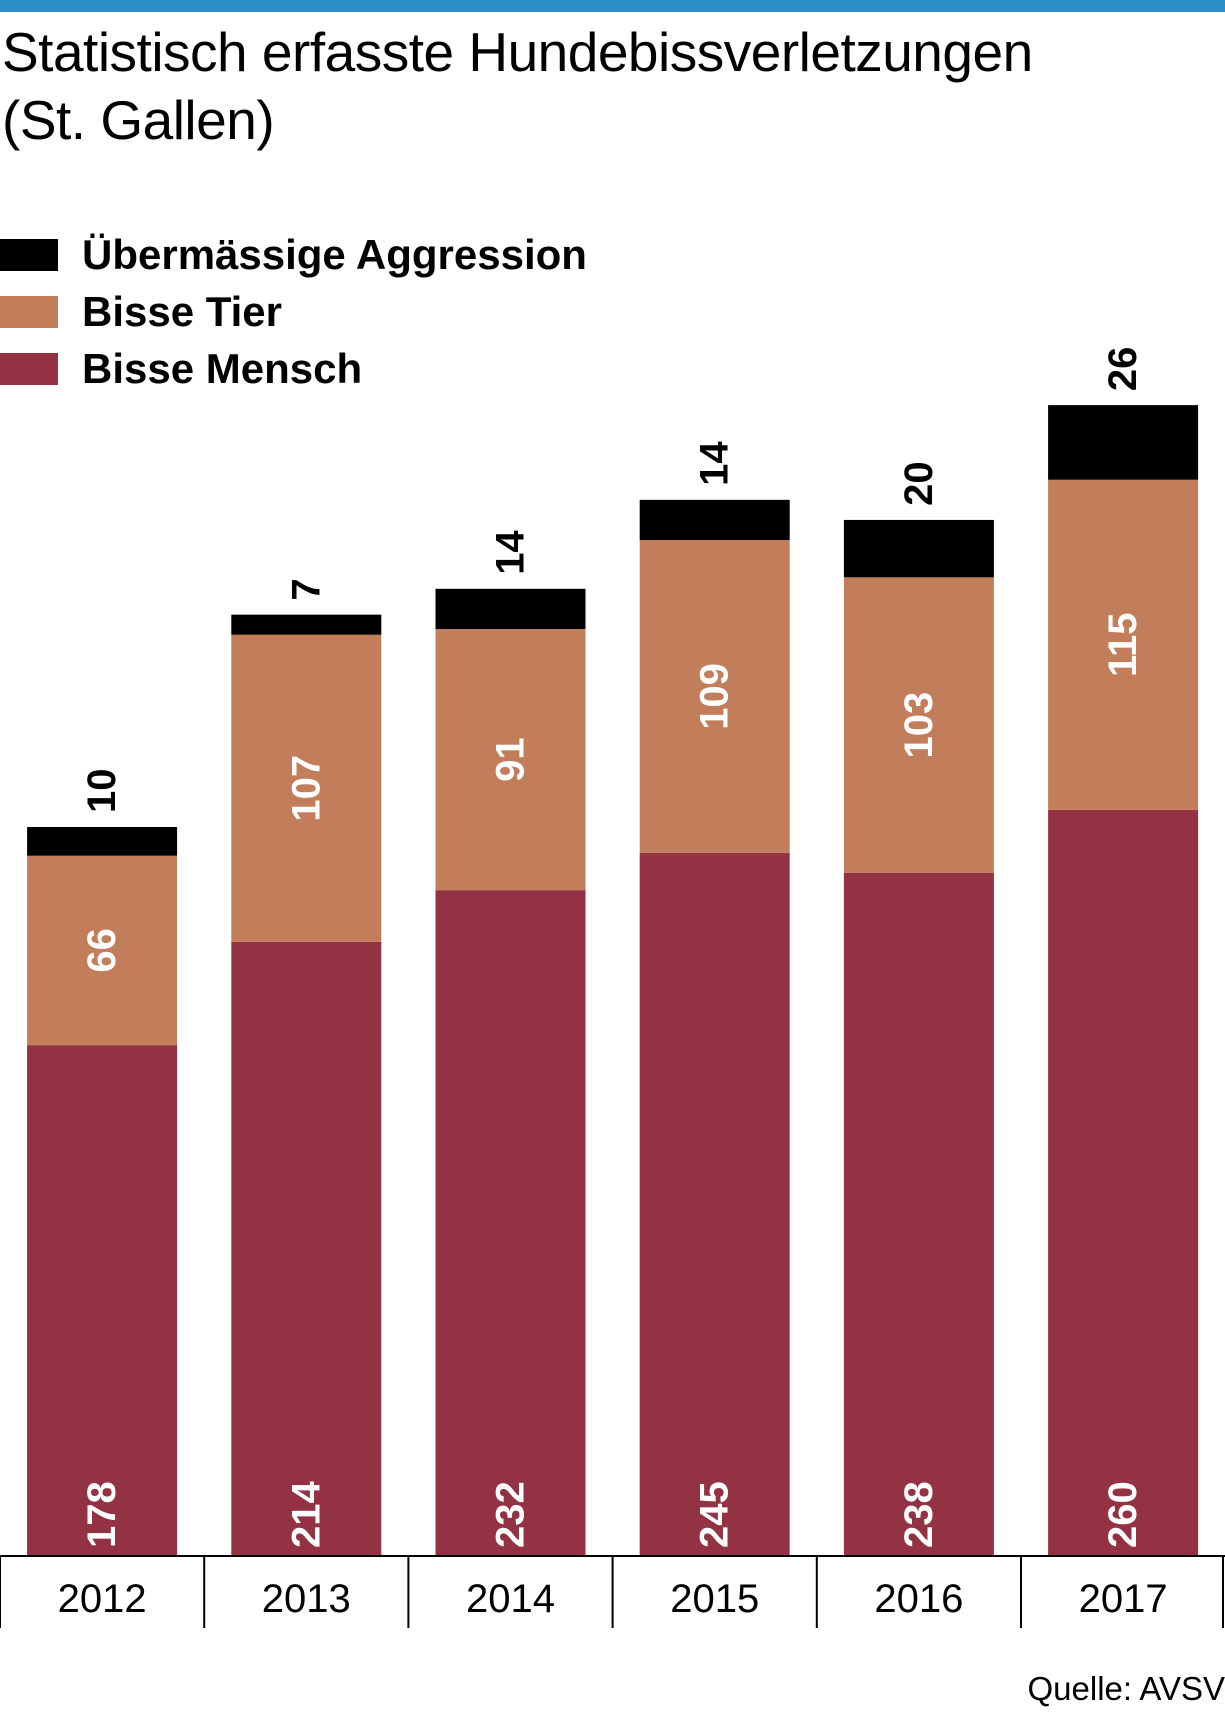 The image size is (1225, 1714). What do you see at coordinates (510, 1599) in the screenshot?
I see `tick-label-2014: 2014` at bounding box center [510, 1599].